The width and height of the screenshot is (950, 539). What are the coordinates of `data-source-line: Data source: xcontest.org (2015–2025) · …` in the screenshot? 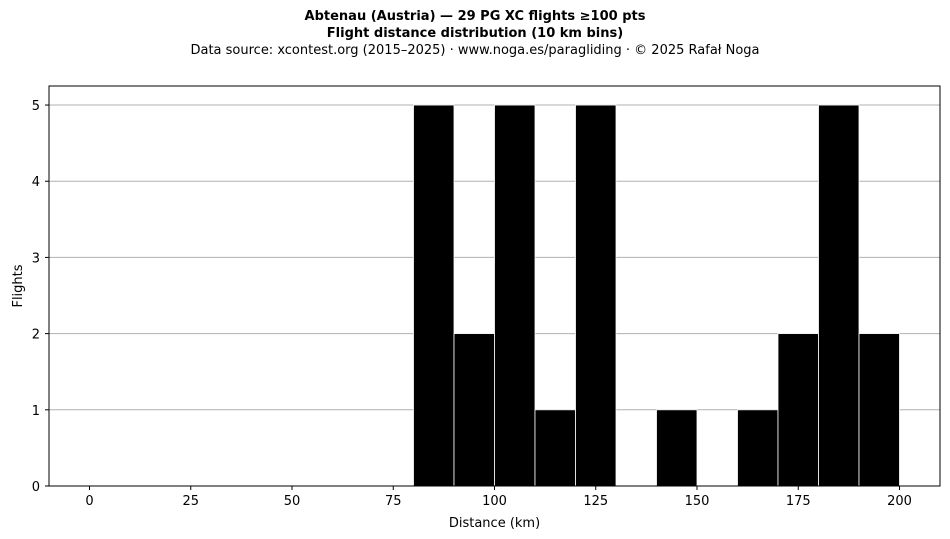 It's located at (475, 50).